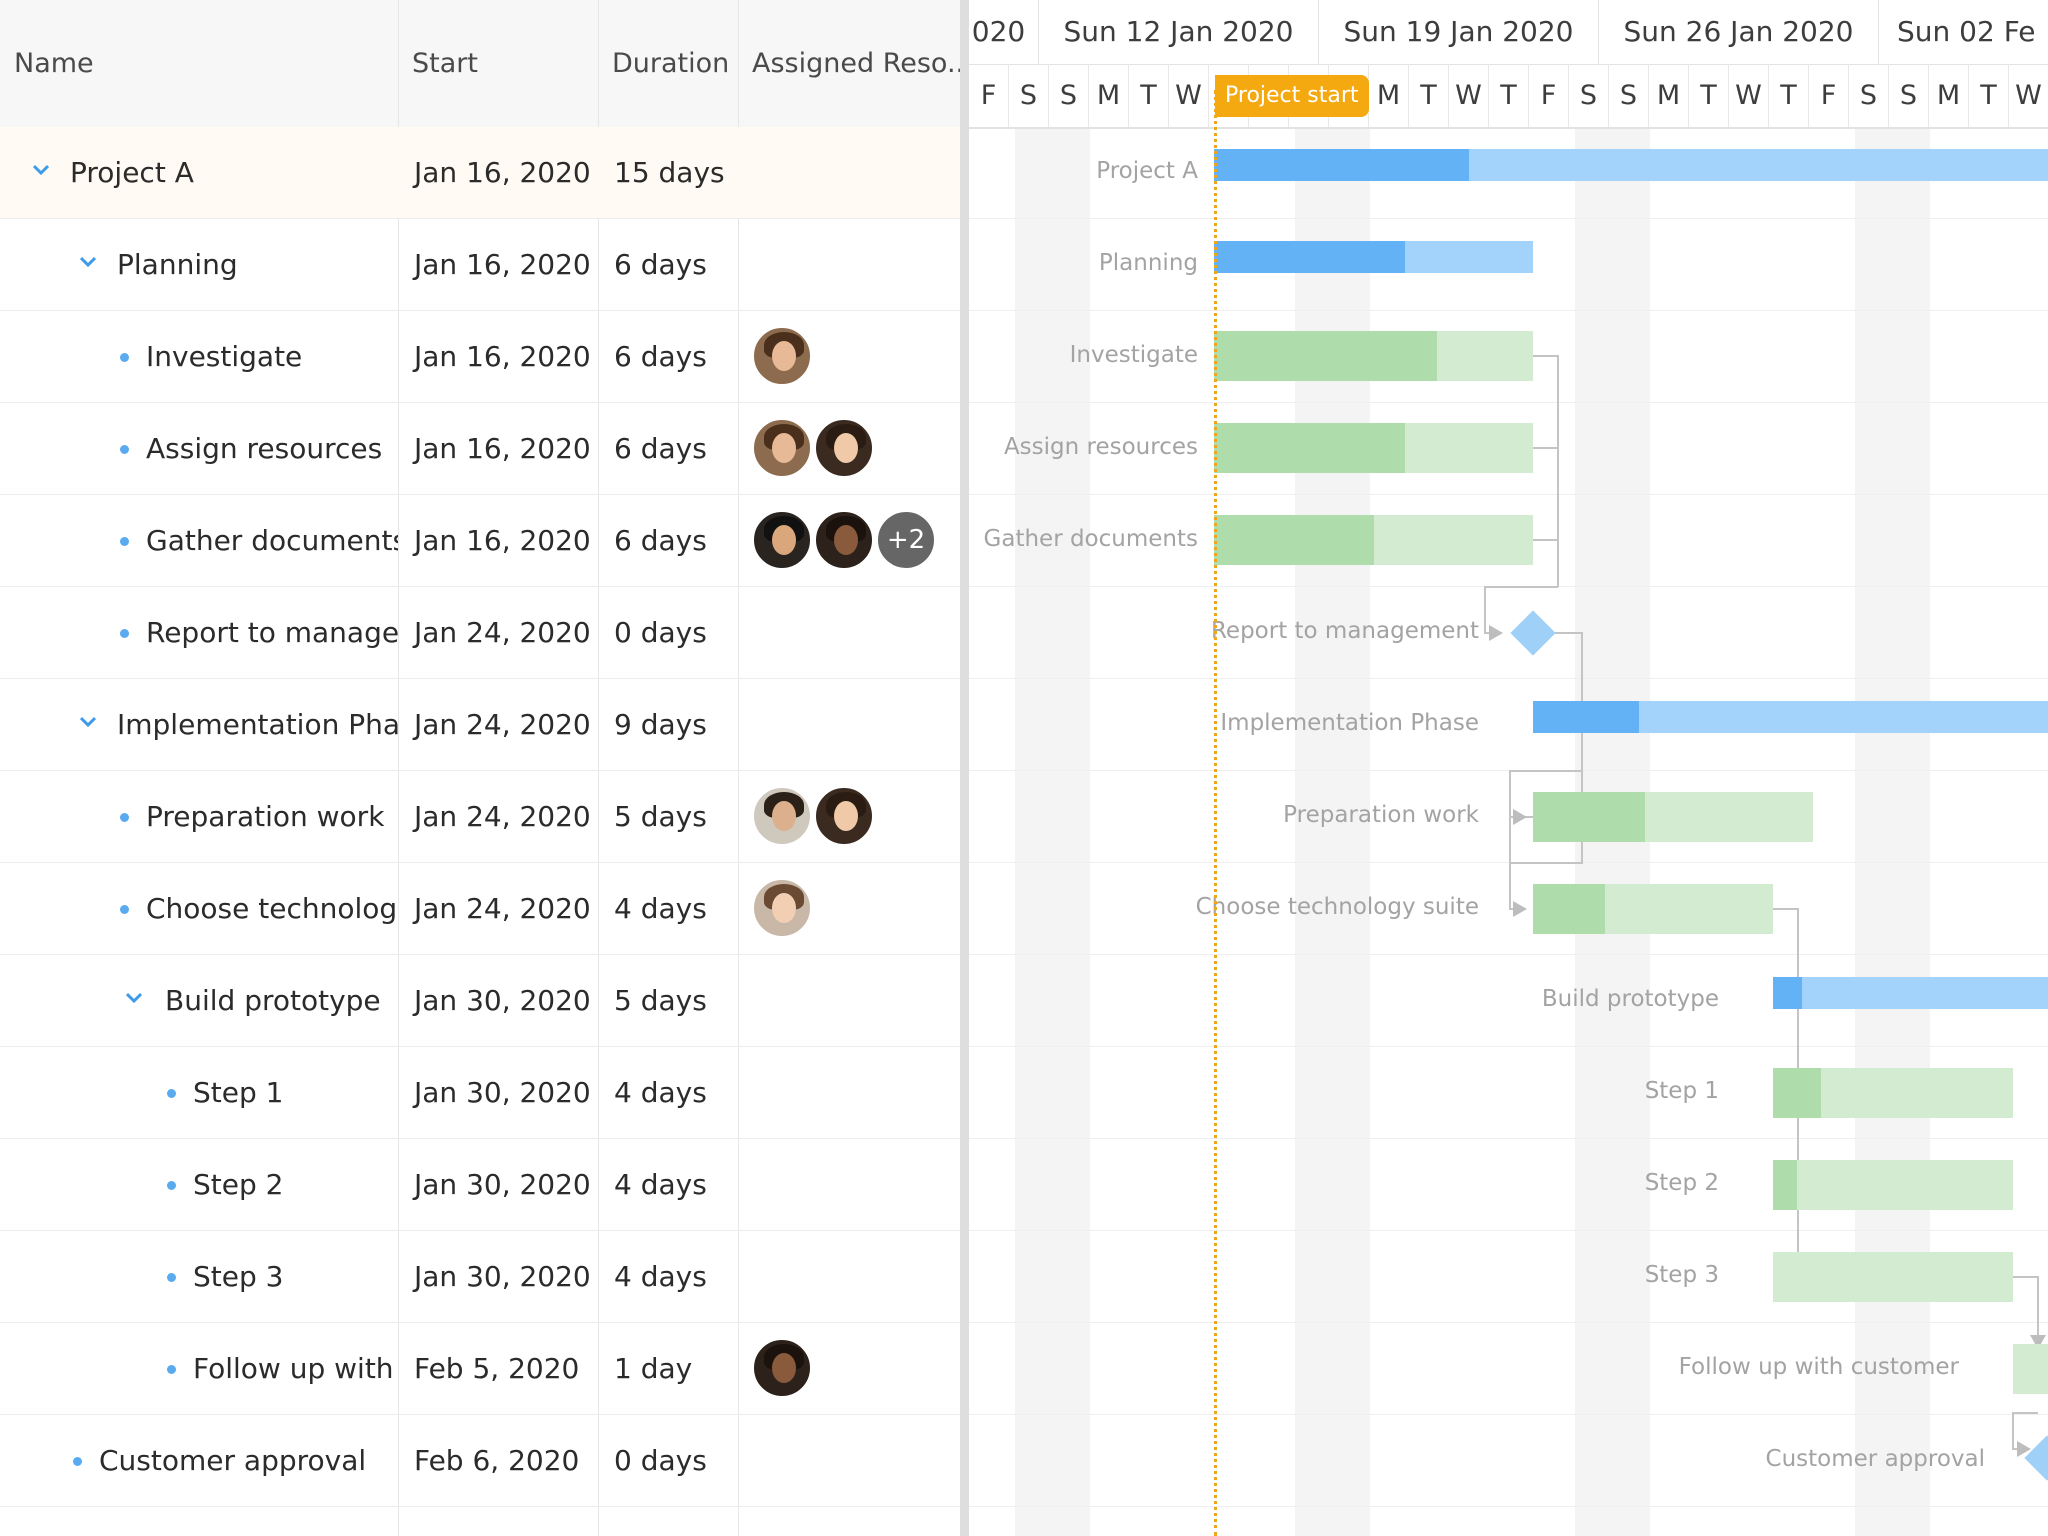 This screenshot has width=2048, height=1536. I want to click on task-row: Assign resources Jan 16, 2020 6 days, so click(480, 449).